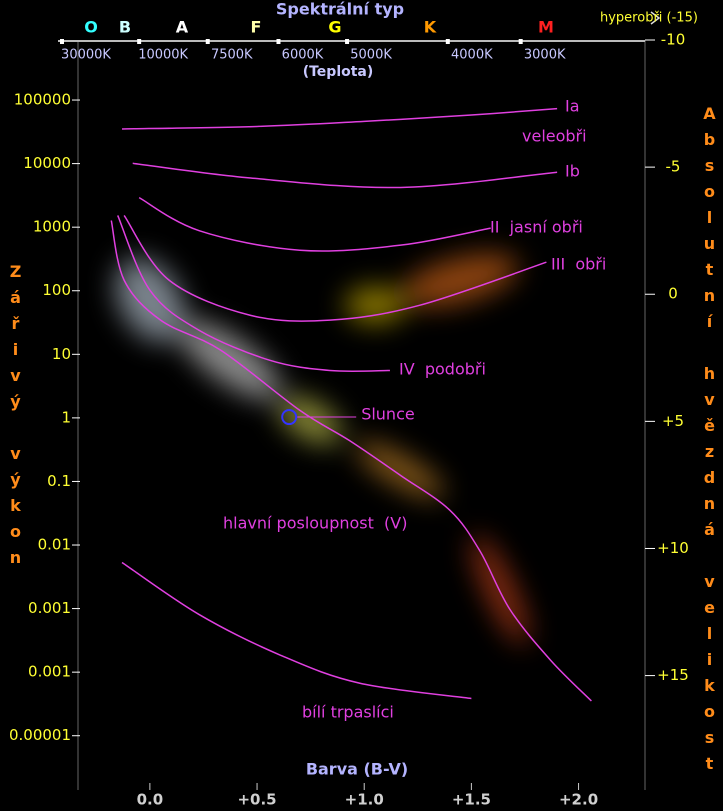 The width and height of the screenshot is (723, 811). I want to click on y2-tick-label: +5, so click(673, 421).